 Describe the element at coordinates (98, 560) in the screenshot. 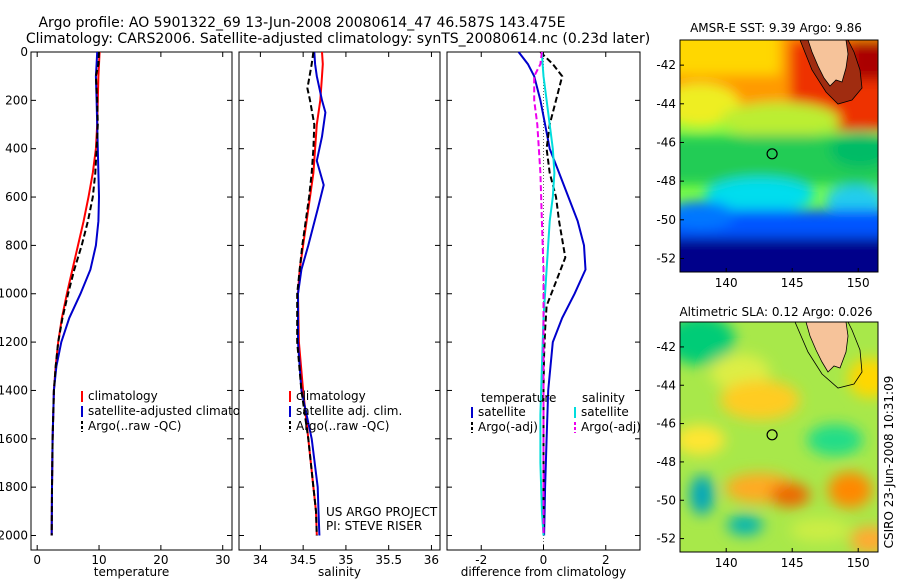

I see `x-tick-label: 10` at that location.